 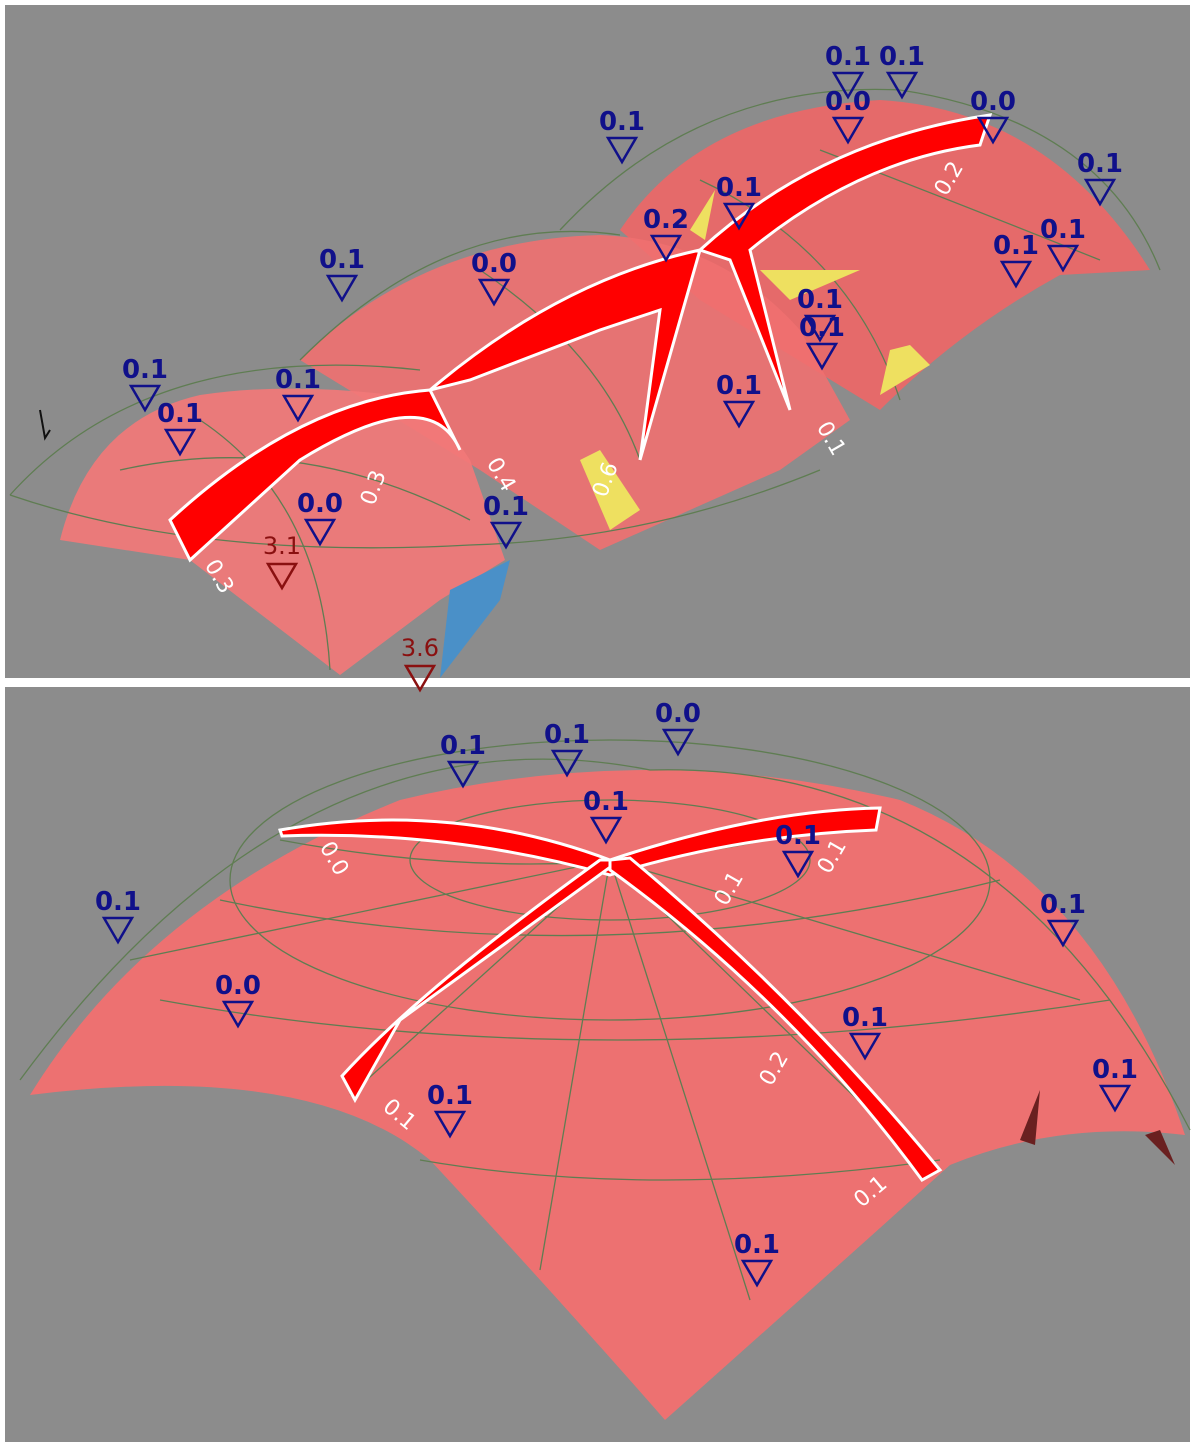 What do you see at coordinates (282, 546) in the screenshot?
I see `red-marker-label: 3.1` at bounding box center [282, 546].